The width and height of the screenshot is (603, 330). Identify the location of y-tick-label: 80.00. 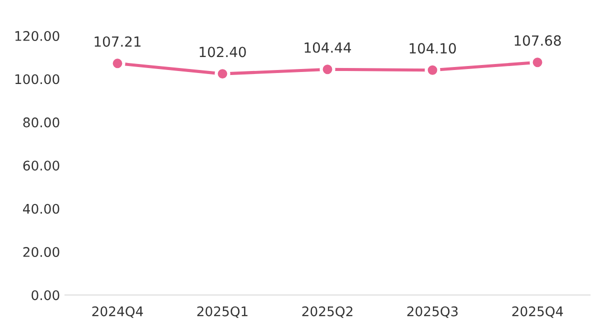
(41, 122).